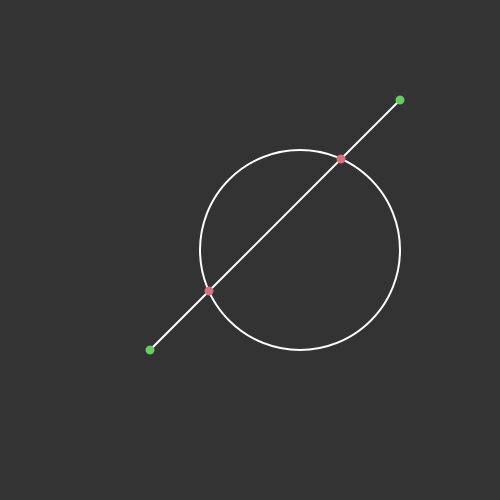  I want to click on intersection-point-upper, so click(341, 159).